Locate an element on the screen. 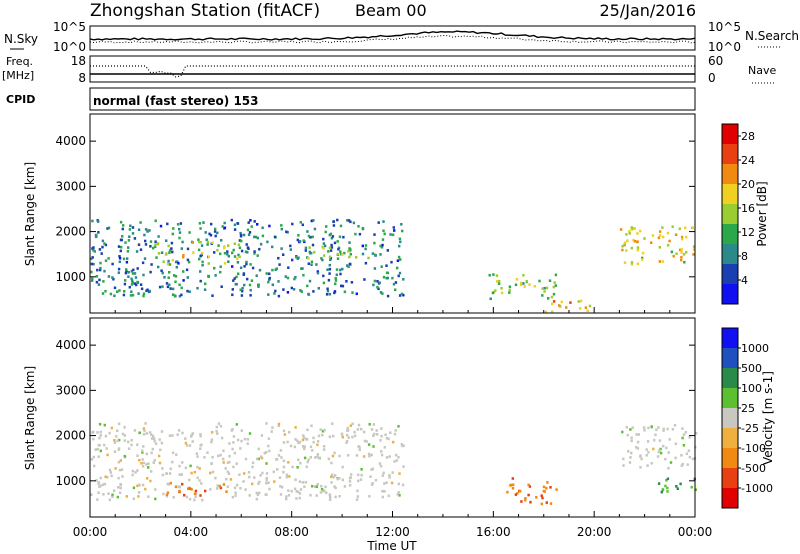 Image resolution: width=800 pixels, height=554 pixels. colorbar-tick-label: 12 is located at coordinates (748, 232).